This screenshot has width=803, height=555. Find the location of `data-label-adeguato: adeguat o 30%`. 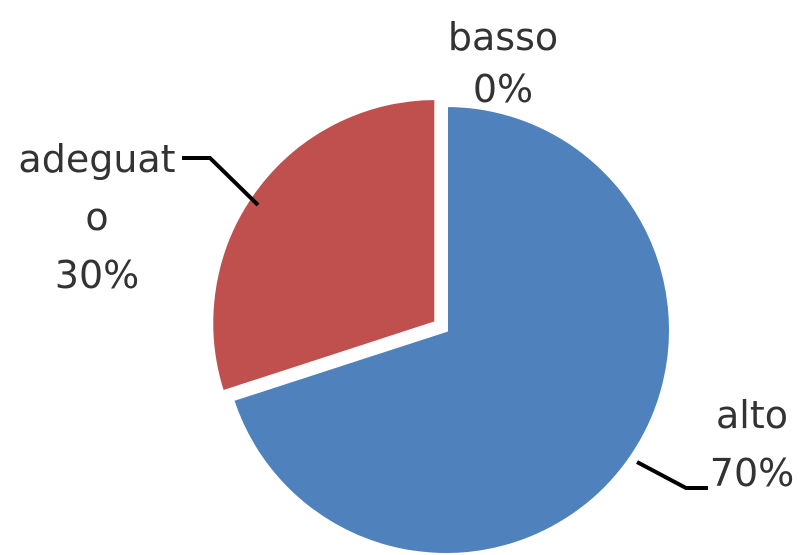

data-label-adeguato: adeguat o 30% is located at coordinates (96, 217).